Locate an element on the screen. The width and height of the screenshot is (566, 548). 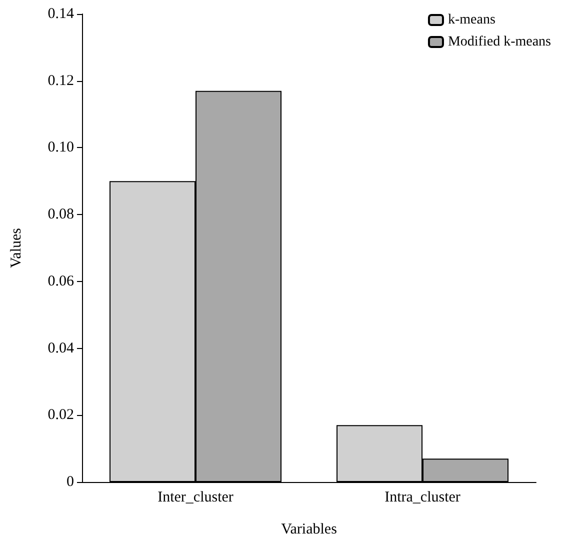
y-tick-label: 0.12 is located at coordinates (61, 80).